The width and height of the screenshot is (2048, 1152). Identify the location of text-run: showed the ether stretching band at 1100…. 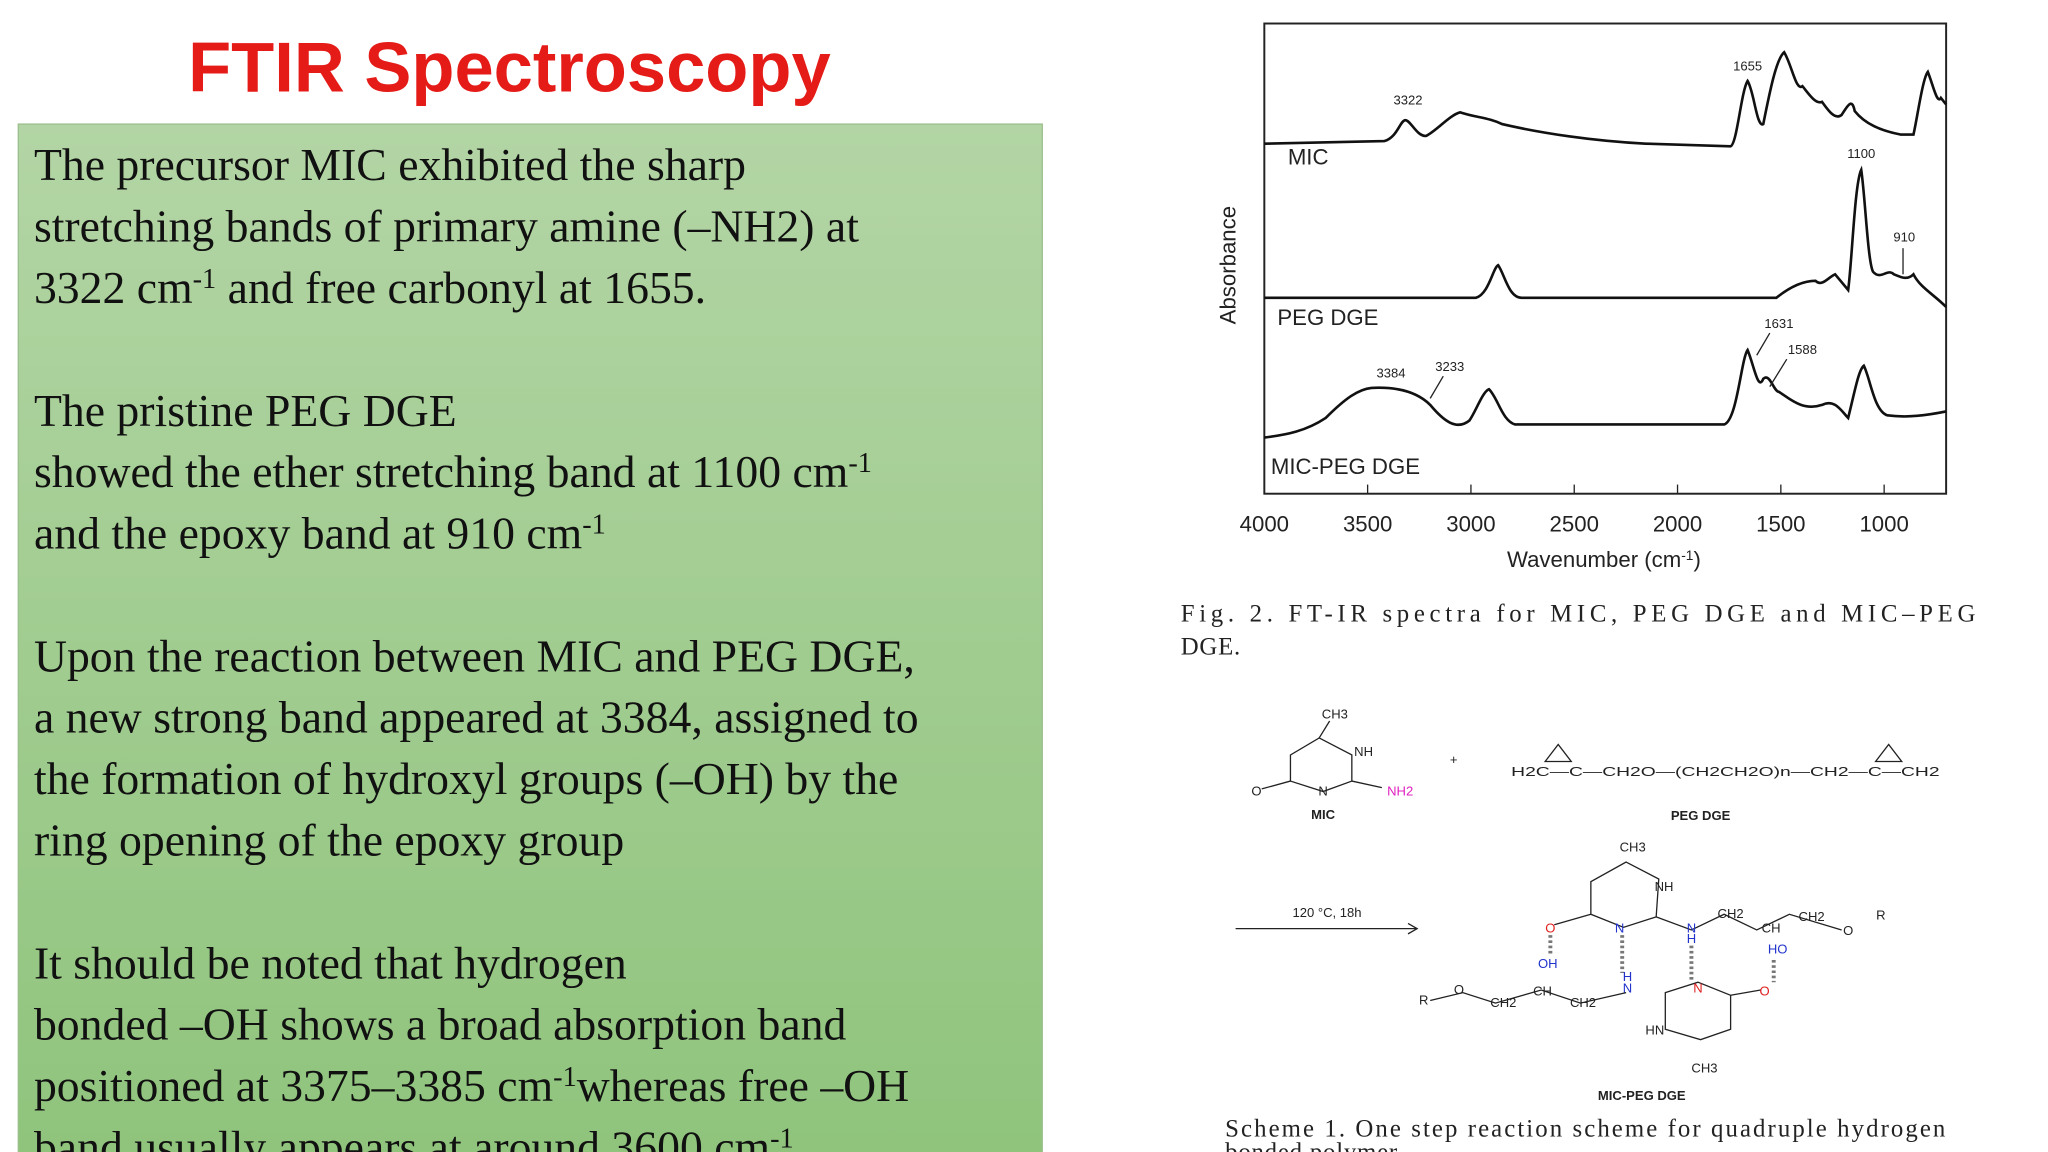
(441, 471).